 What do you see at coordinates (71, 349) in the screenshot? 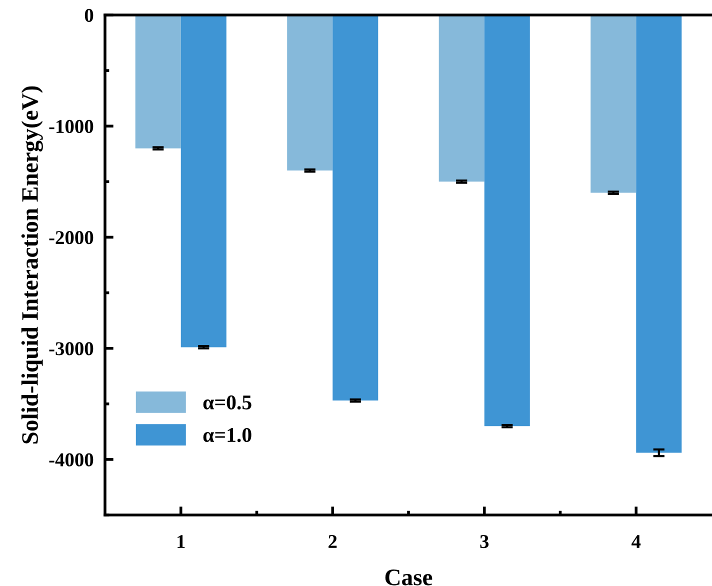
I see `y-tick-label: -3000` at bounding box center [71, 349].